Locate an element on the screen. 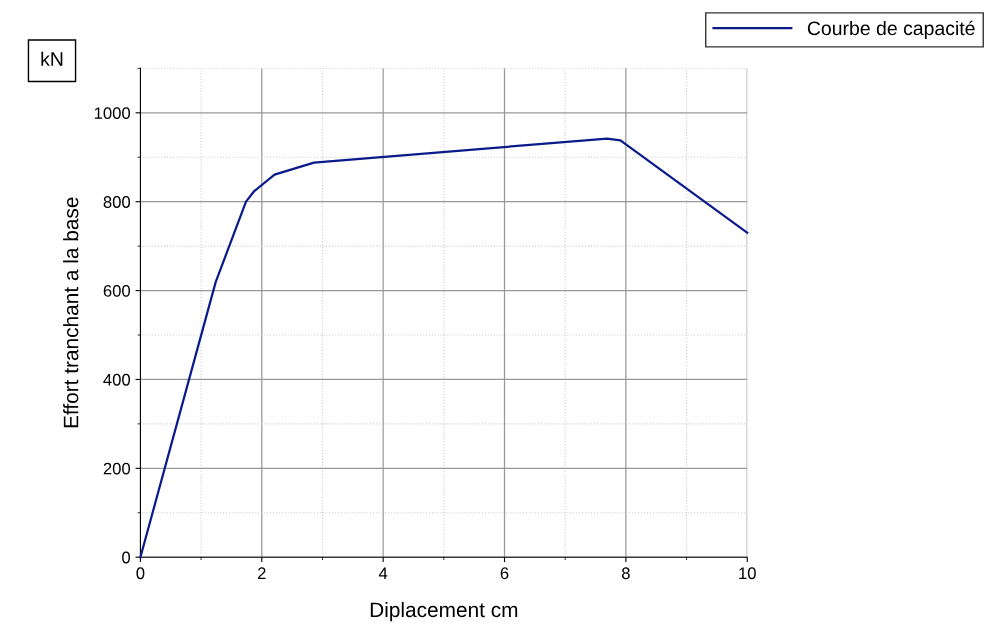  y-tick-label: 1000 is located at coordinates (112, 113).